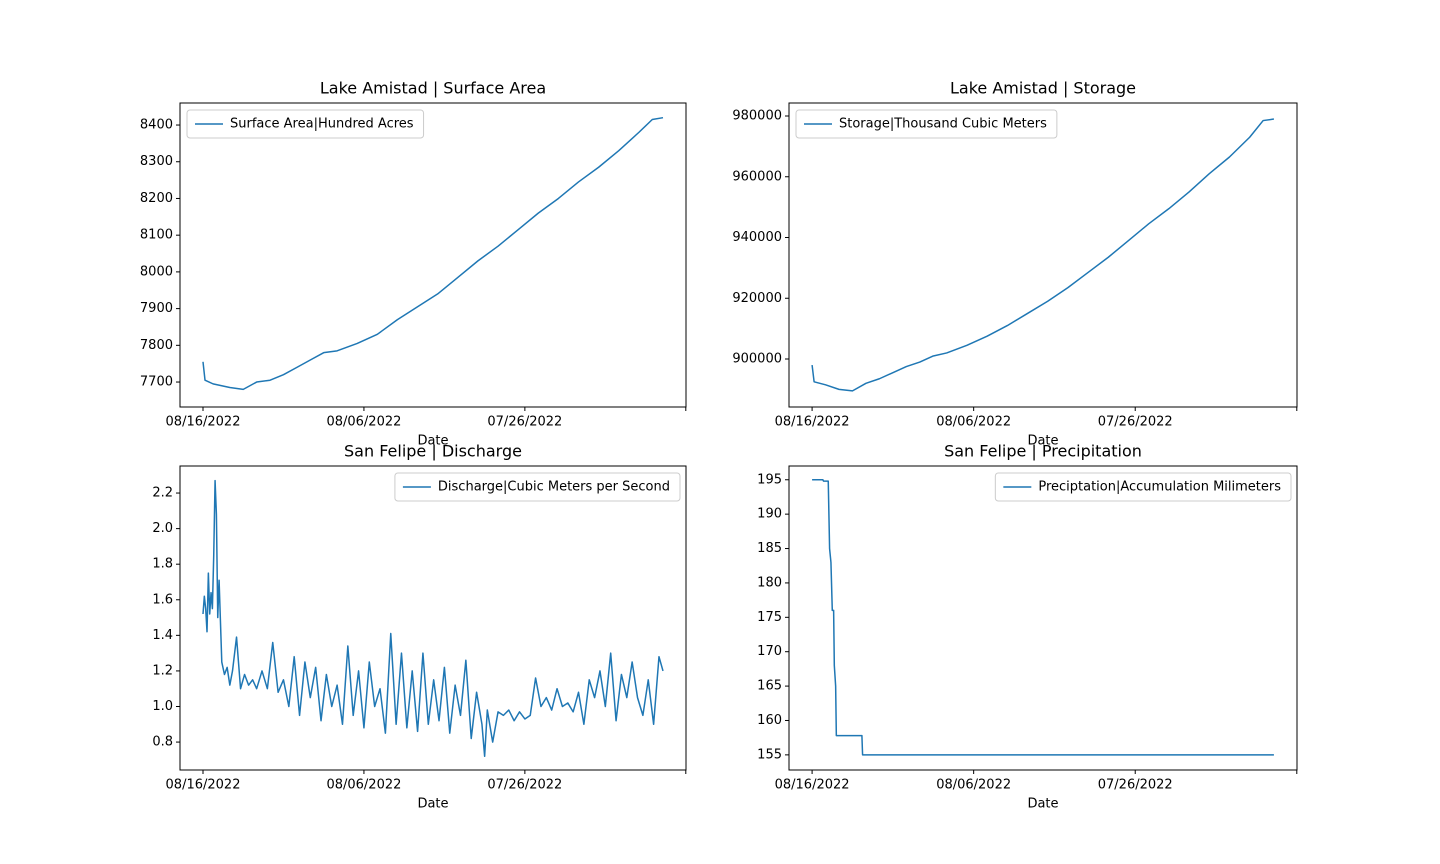 This screenshot has height=864, width=1440. I want to click on y-tick-label: 940000, so click(757, 237).